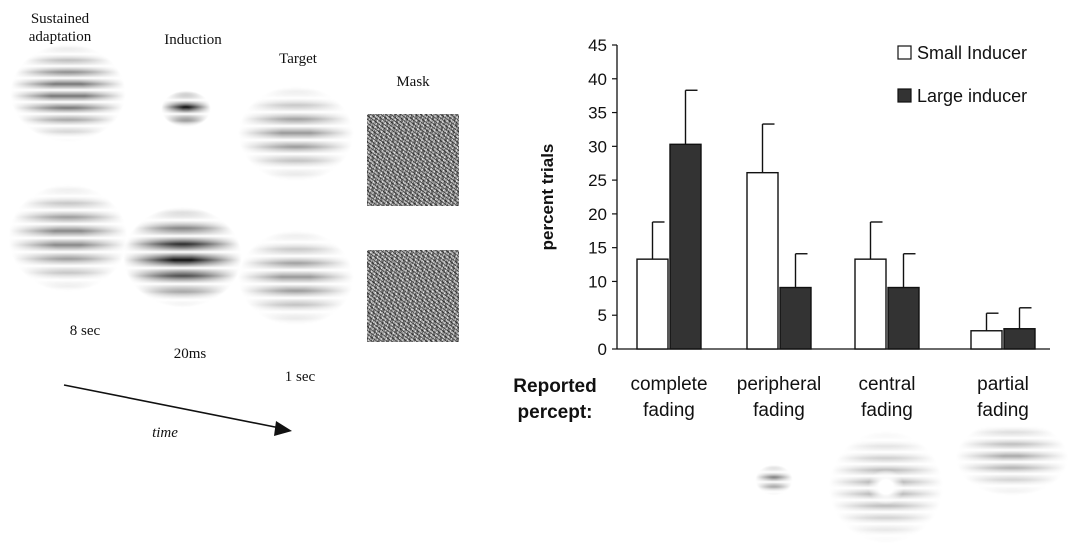 Image resolution: width=1073 pixels, height=548 pixels. I want to click on y-tick-label: 15, so click(597, 248).